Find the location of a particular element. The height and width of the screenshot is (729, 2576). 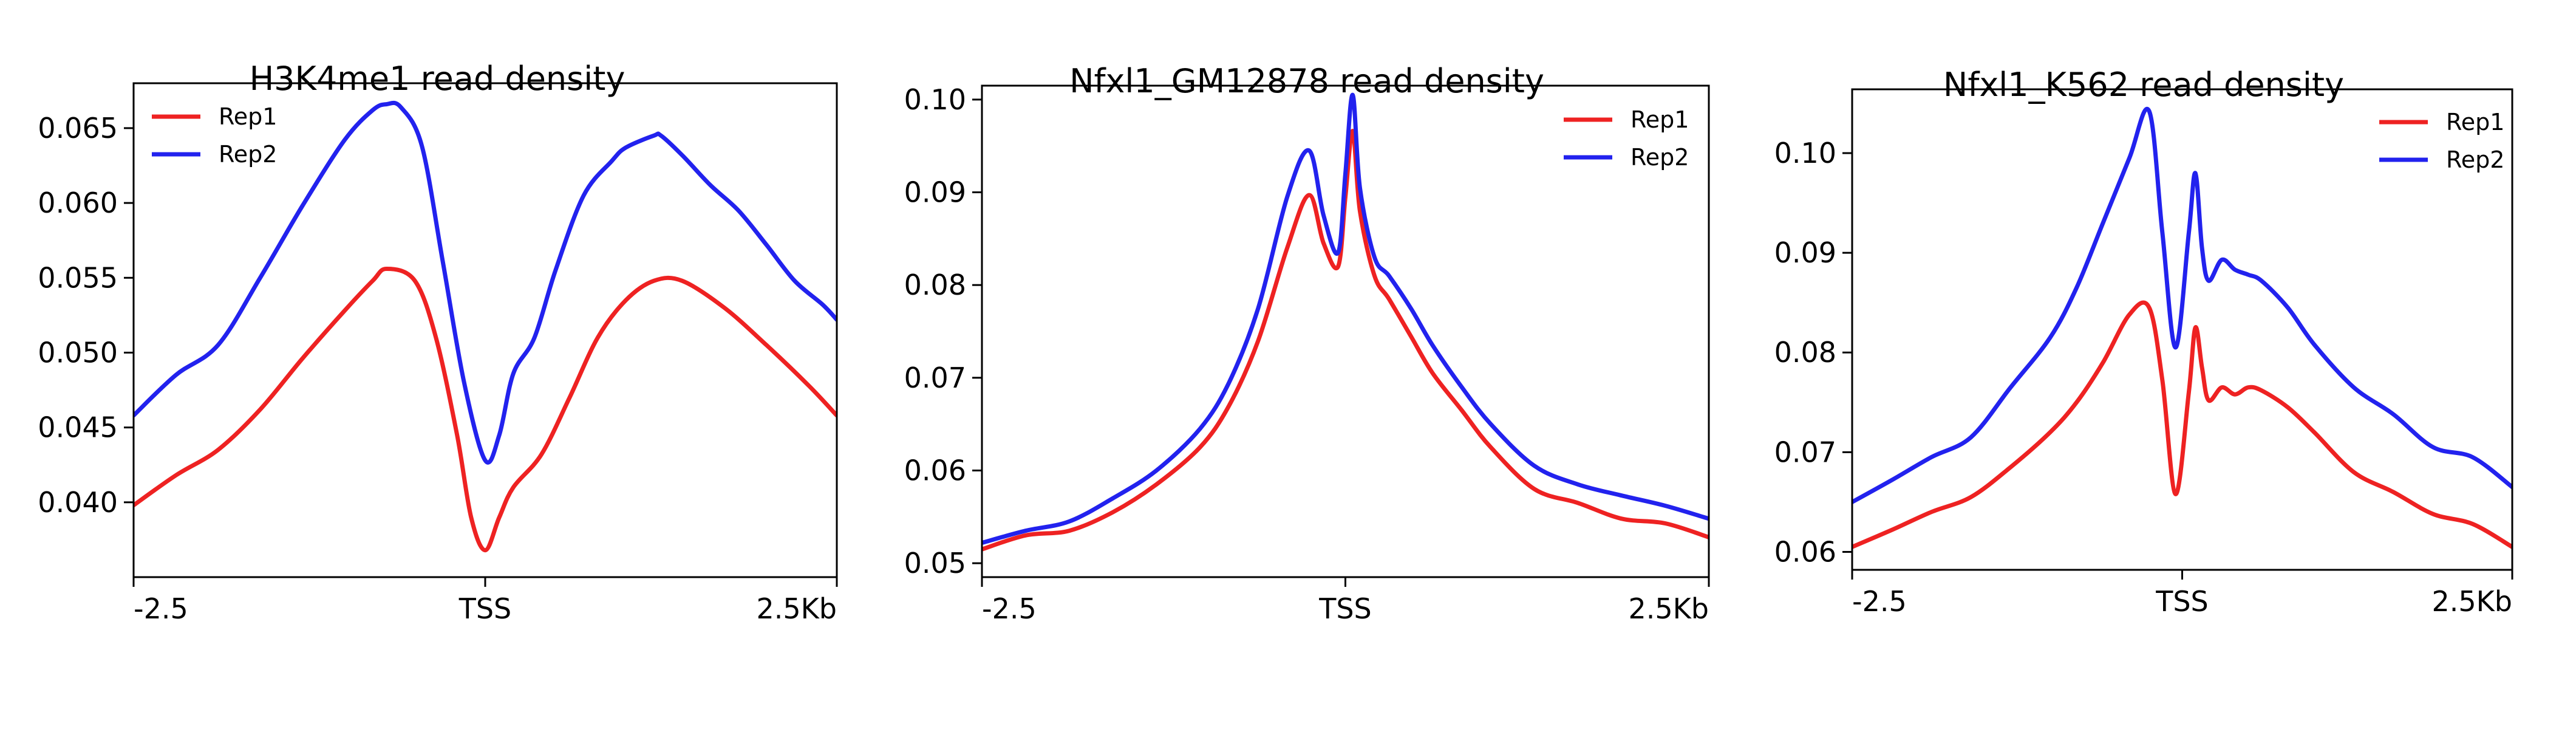

y-tick-label: 0.055 is located at coordinates (78, 277).